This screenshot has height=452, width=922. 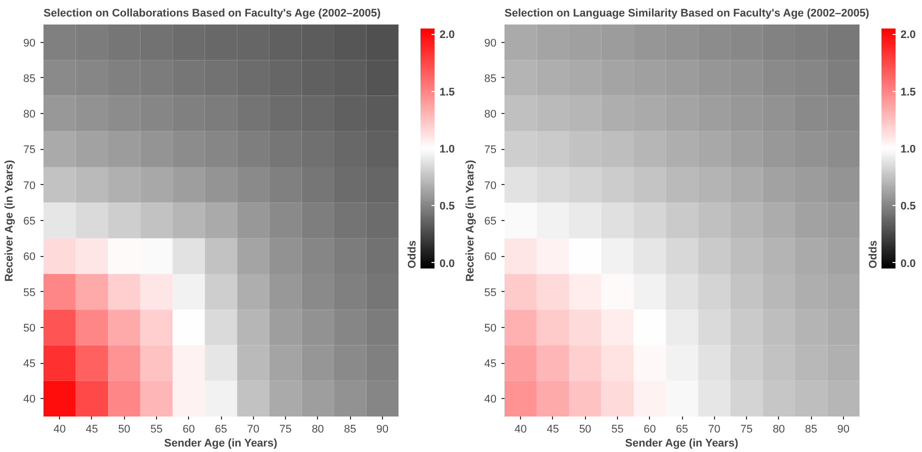 I want to click on chart-title: Selection on Language Similarity Based on Faculty's Age (2002–2005), so click(x=687, y=14).